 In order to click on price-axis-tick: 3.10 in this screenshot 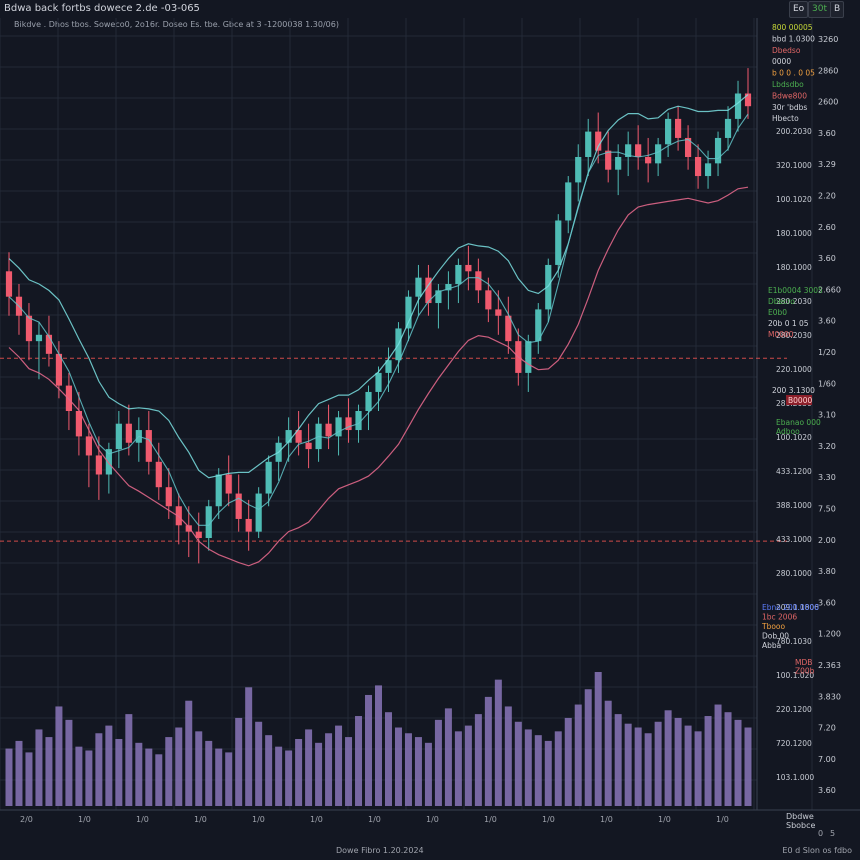, I will do `click(827, 415)`.